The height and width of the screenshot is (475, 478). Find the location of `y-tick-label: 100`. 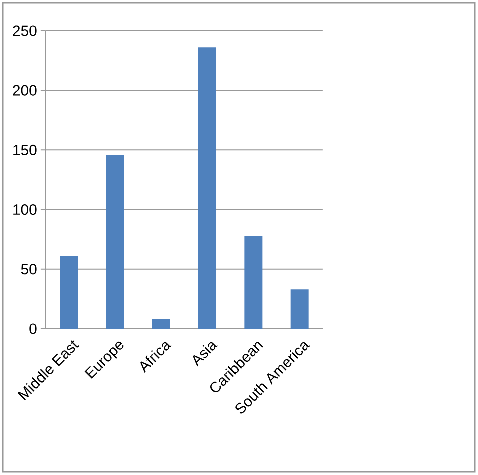

y-tick-label: 100 is located at coordinates (25, 210).